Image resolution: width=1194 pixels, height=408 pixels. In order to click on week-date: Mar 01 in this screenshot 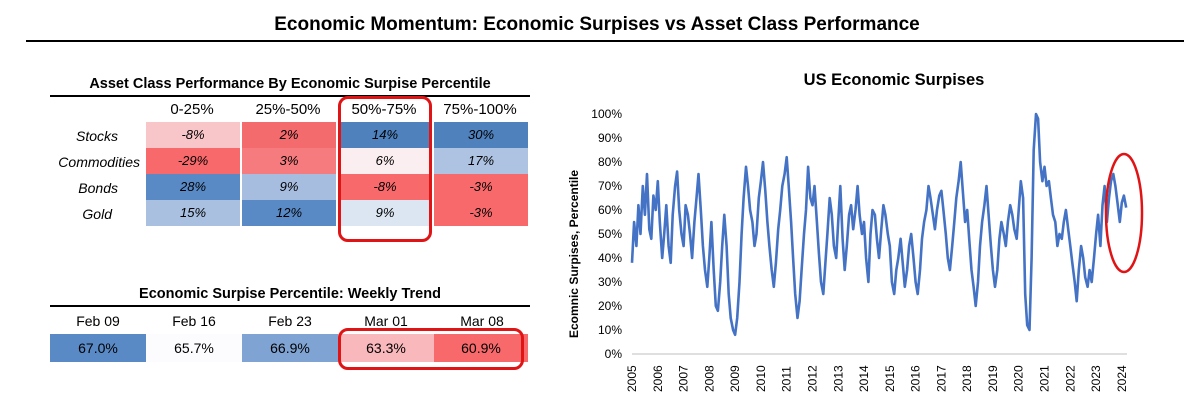, I will do `click(386, 321)`.